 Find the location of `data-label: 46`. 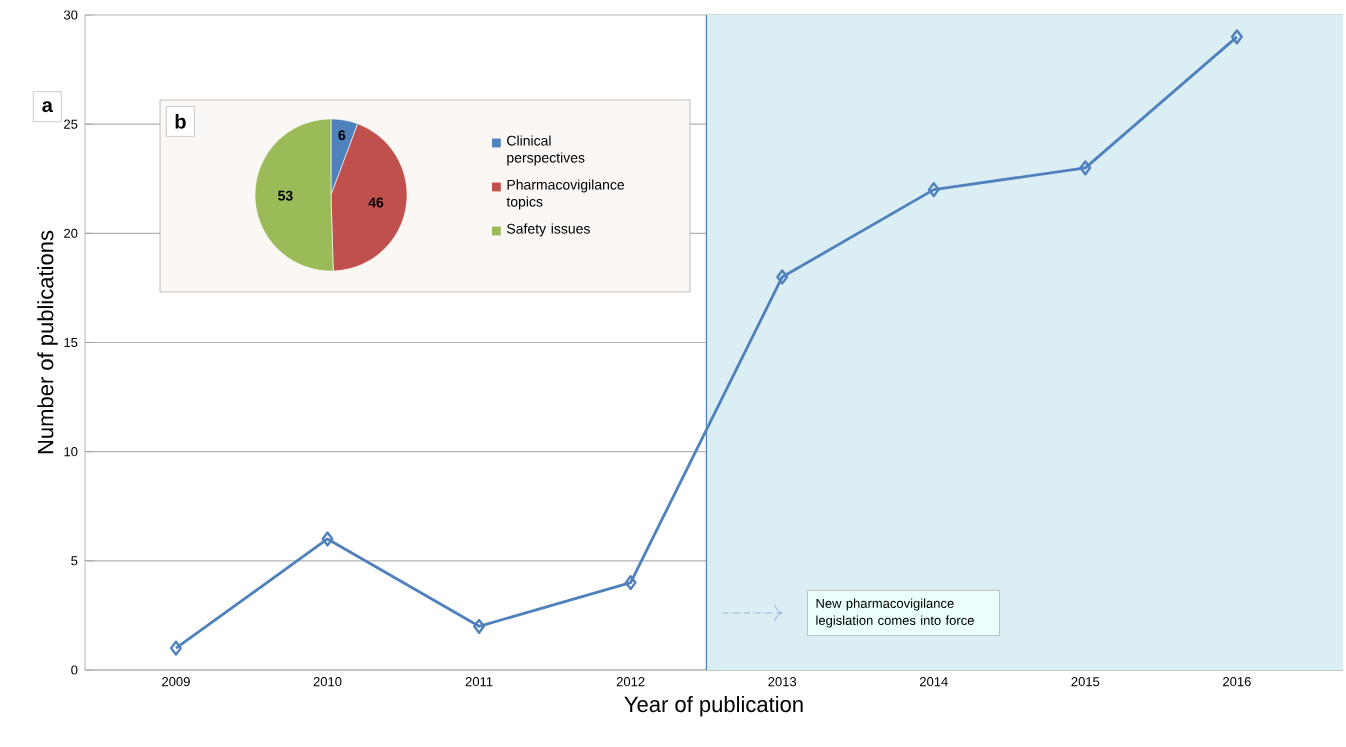

data-label: 46 is located at coordinates (376, 202).